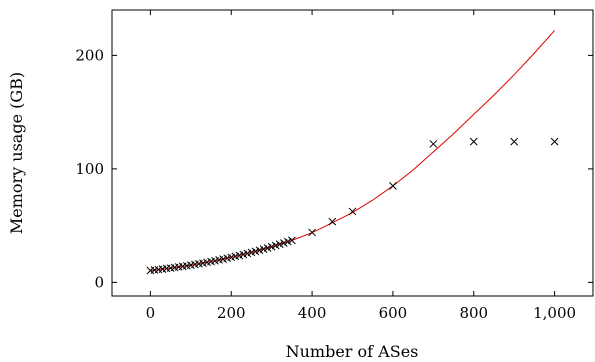 The height and width of the screenshot is (362, 595). Describe the element at coordinates (231, 313) in the screenshot. I see `x-tick-label: 200` at that location.